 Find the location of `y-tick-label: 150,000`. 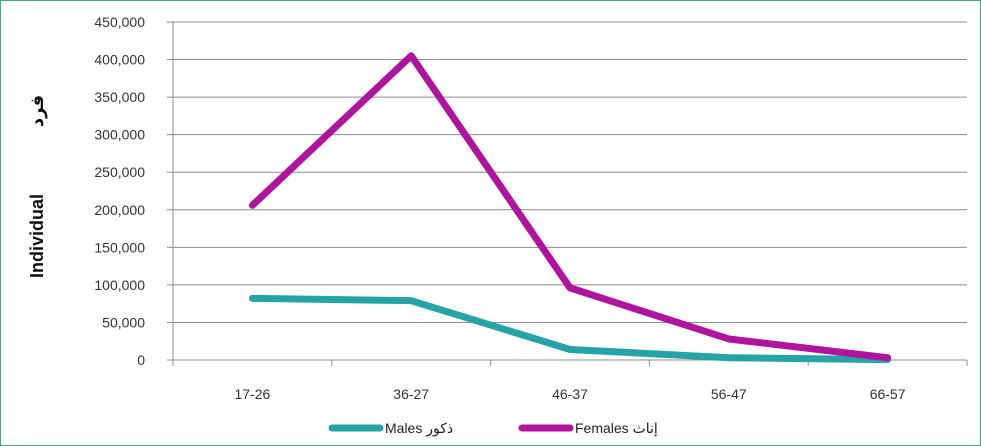

y-tick-label: 150,000 is located at coordinates (119, 247).